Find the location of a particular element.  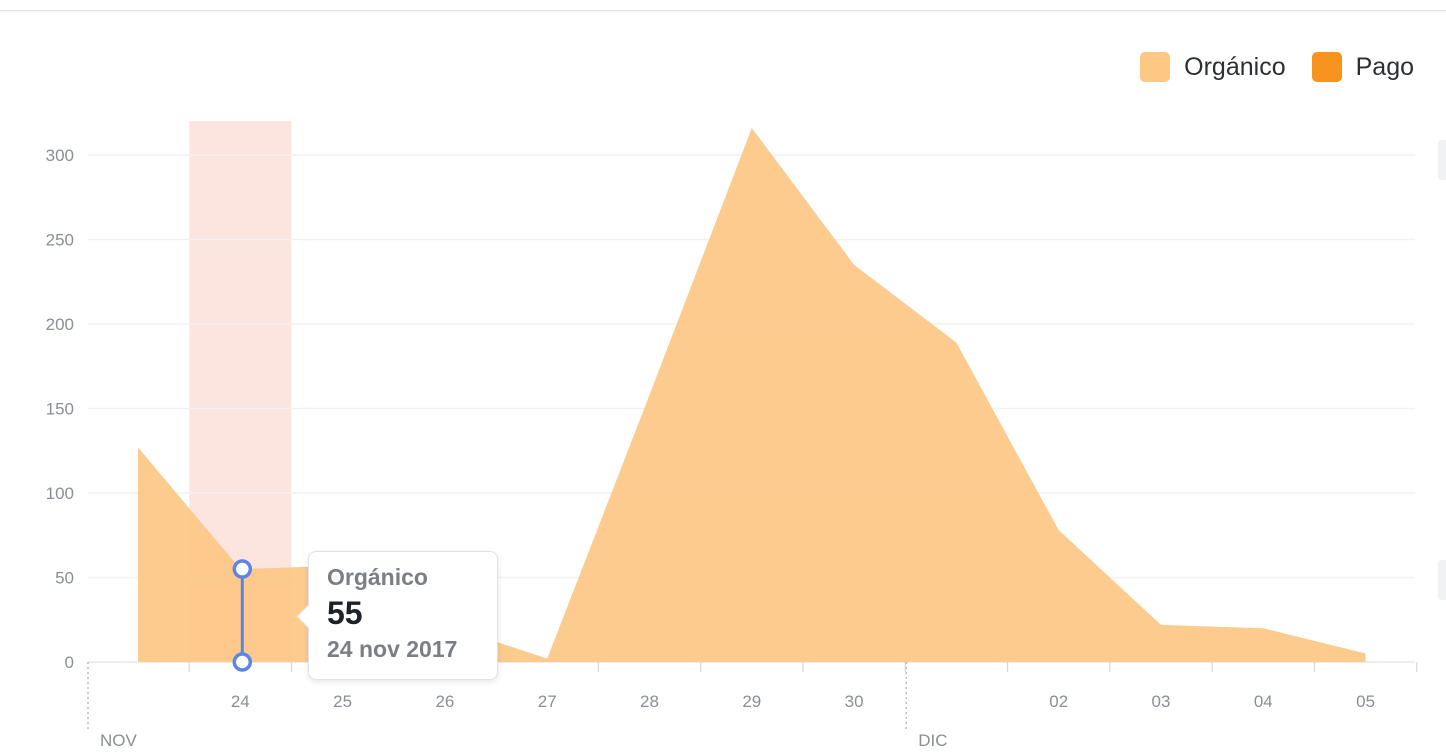

x-tick-label: 26 is located at coordinates (444, 701).